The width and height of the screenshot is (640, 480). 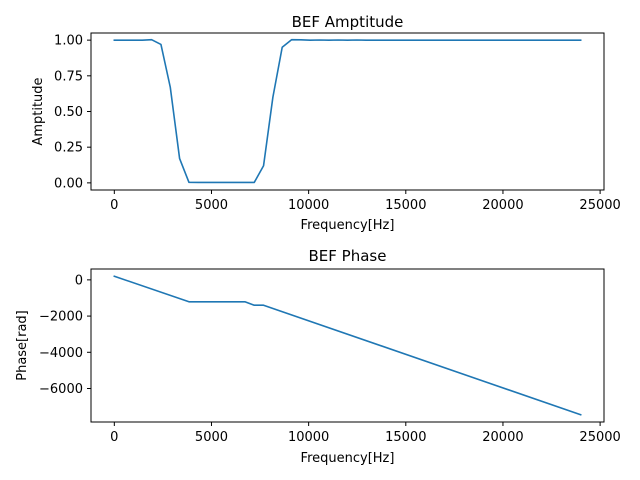 I want to click on y-tick-label: −2000, so click(x=61, y=317).